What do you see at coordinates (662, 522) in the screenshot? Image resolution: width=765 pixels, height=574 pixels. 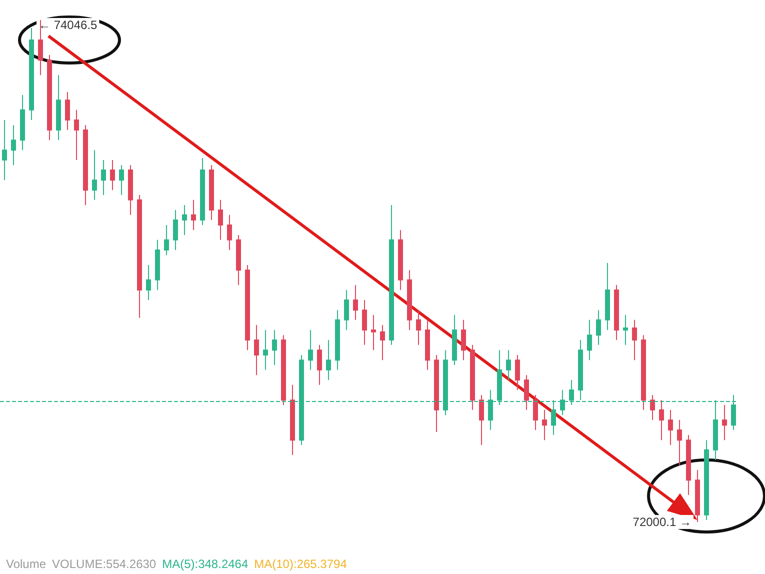 I see `annotation: 72000.1 →` at bounding box center [662, 522].